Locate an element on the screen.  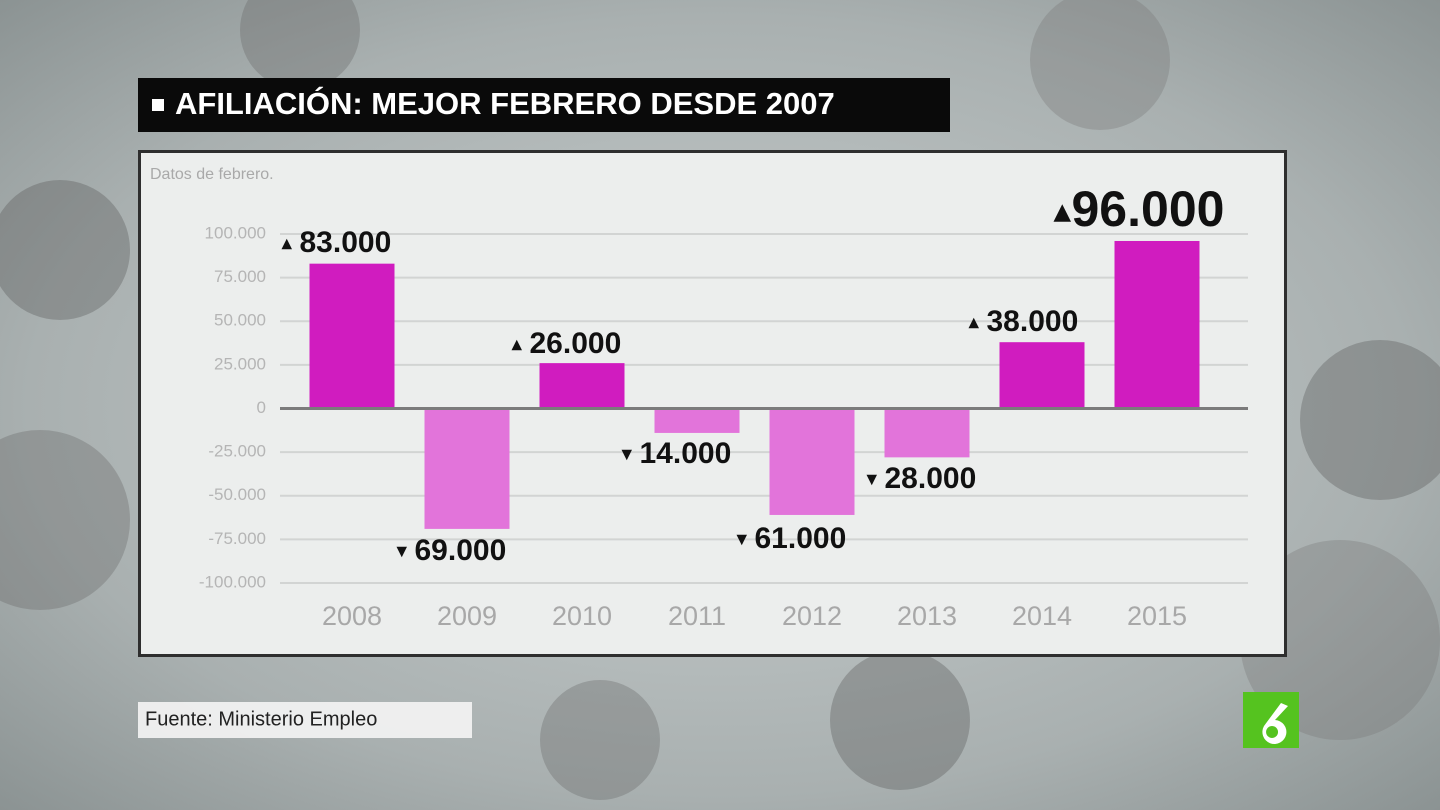
y-tick-label: -25.000 is located at coordinates (237, 451).